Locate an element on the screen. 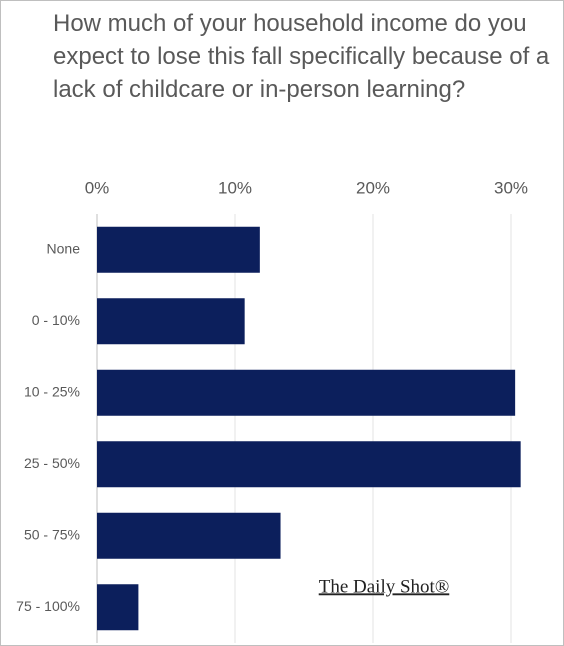  y-tick-label: 25 - 50% is located at coordinates (52, 463).